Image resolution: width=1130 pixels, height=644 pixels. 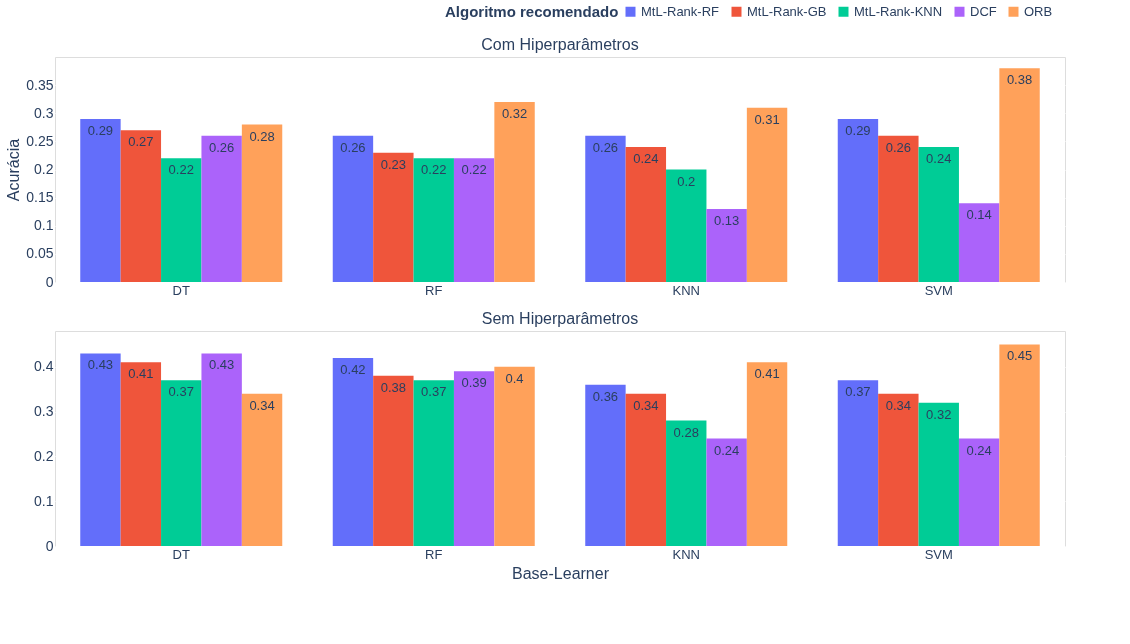 I want to click on data-label: 0.27, so click(x=141, y=142).